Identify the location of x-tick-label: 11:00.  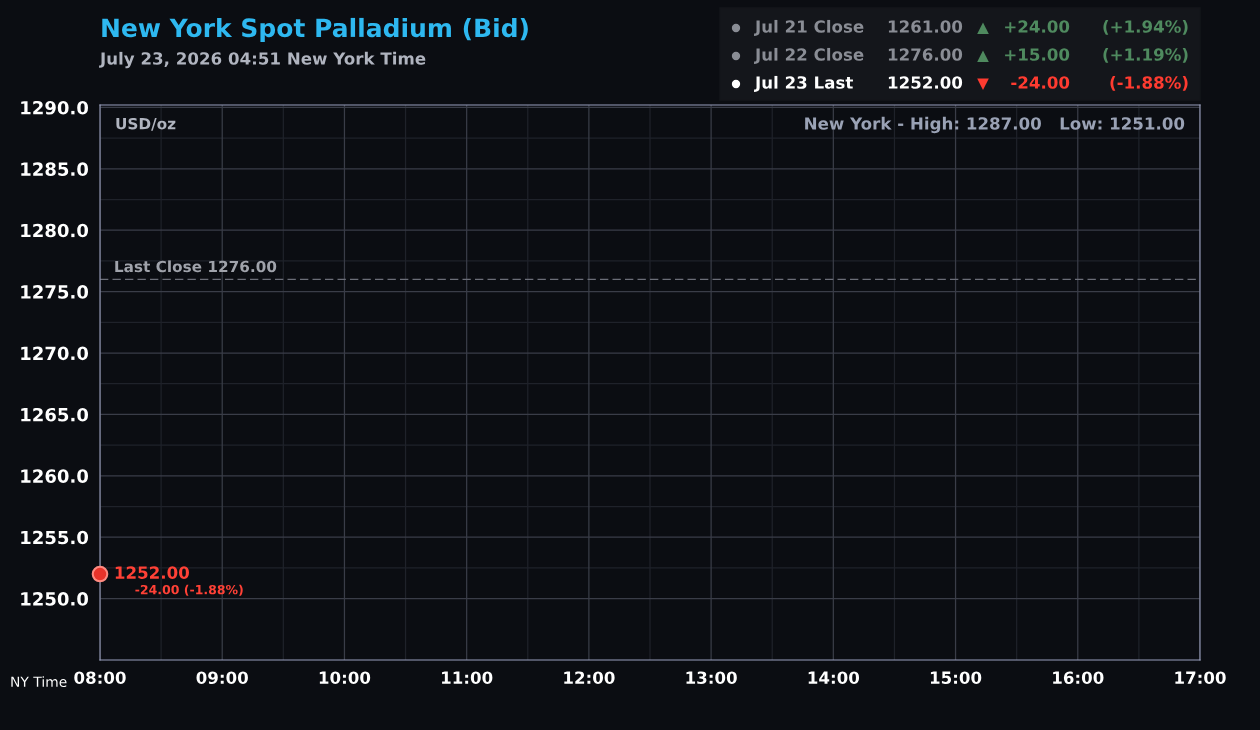
(467, 678).